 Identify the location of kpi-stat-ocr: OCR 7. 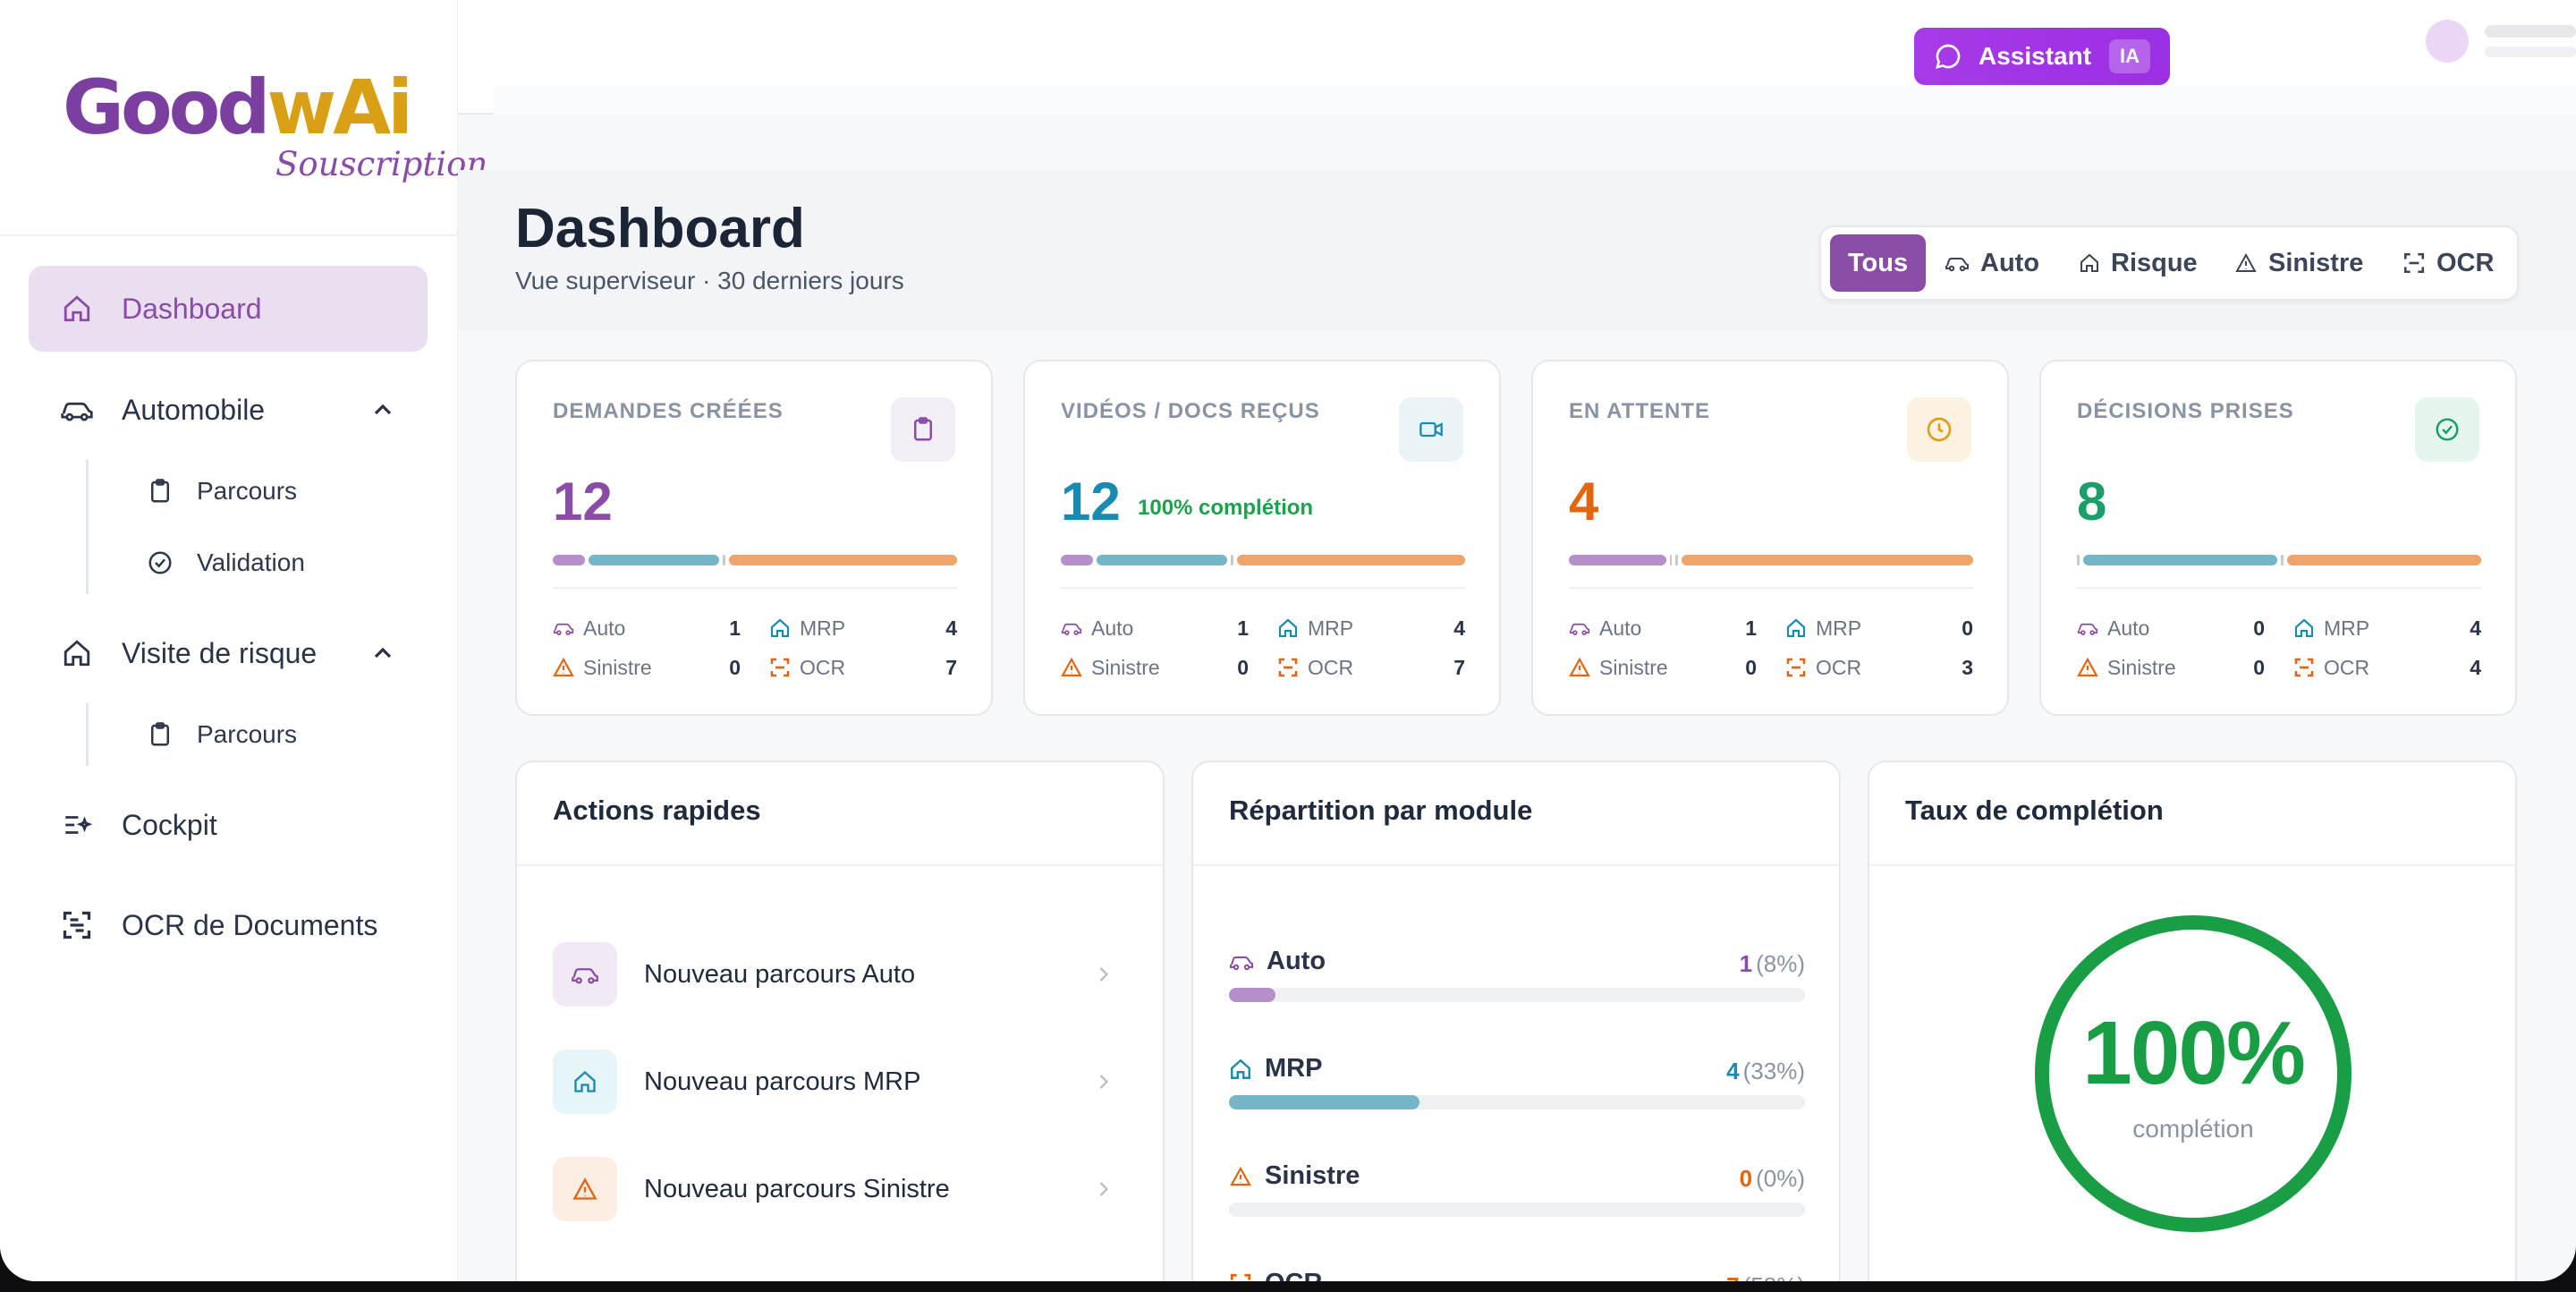
(1371, 667).